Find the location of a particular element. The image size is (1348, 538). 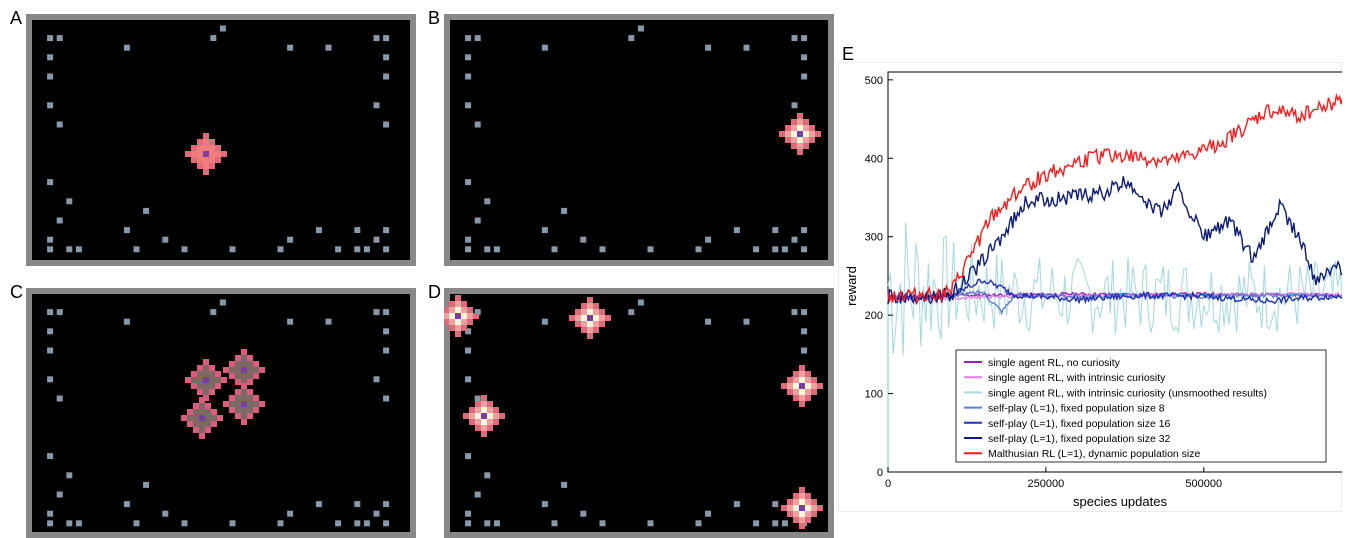

panel-label-a: A is located at coordinates (16, 18).